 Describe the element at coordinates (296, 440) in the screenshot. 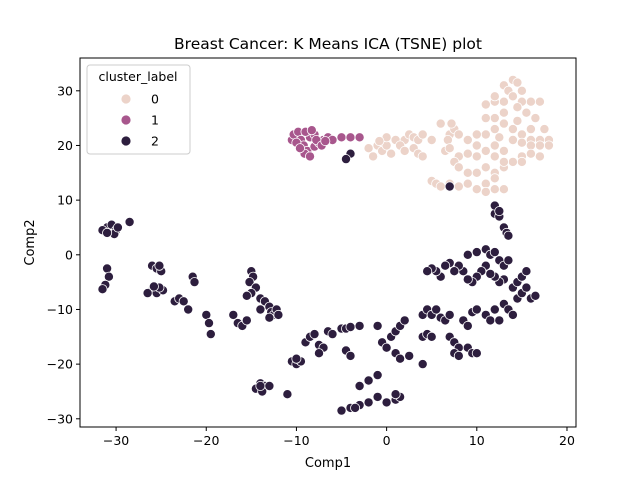

I see `x-tick-label: −10` at that location.